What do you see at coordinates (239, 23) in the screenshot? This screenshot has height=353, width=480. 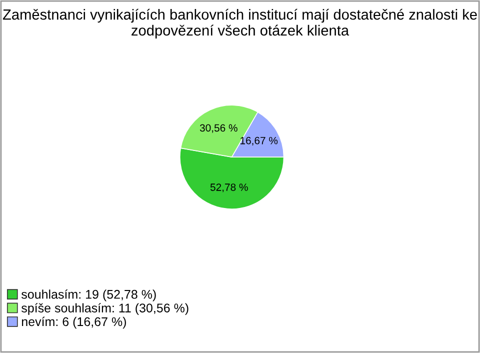 I see `chart-title: Zaměstnanci vynikajících bankovních institucí mají dostatečné znalosti ke zodpovězení všech otázek klienta` at bounding box center [239, 23].